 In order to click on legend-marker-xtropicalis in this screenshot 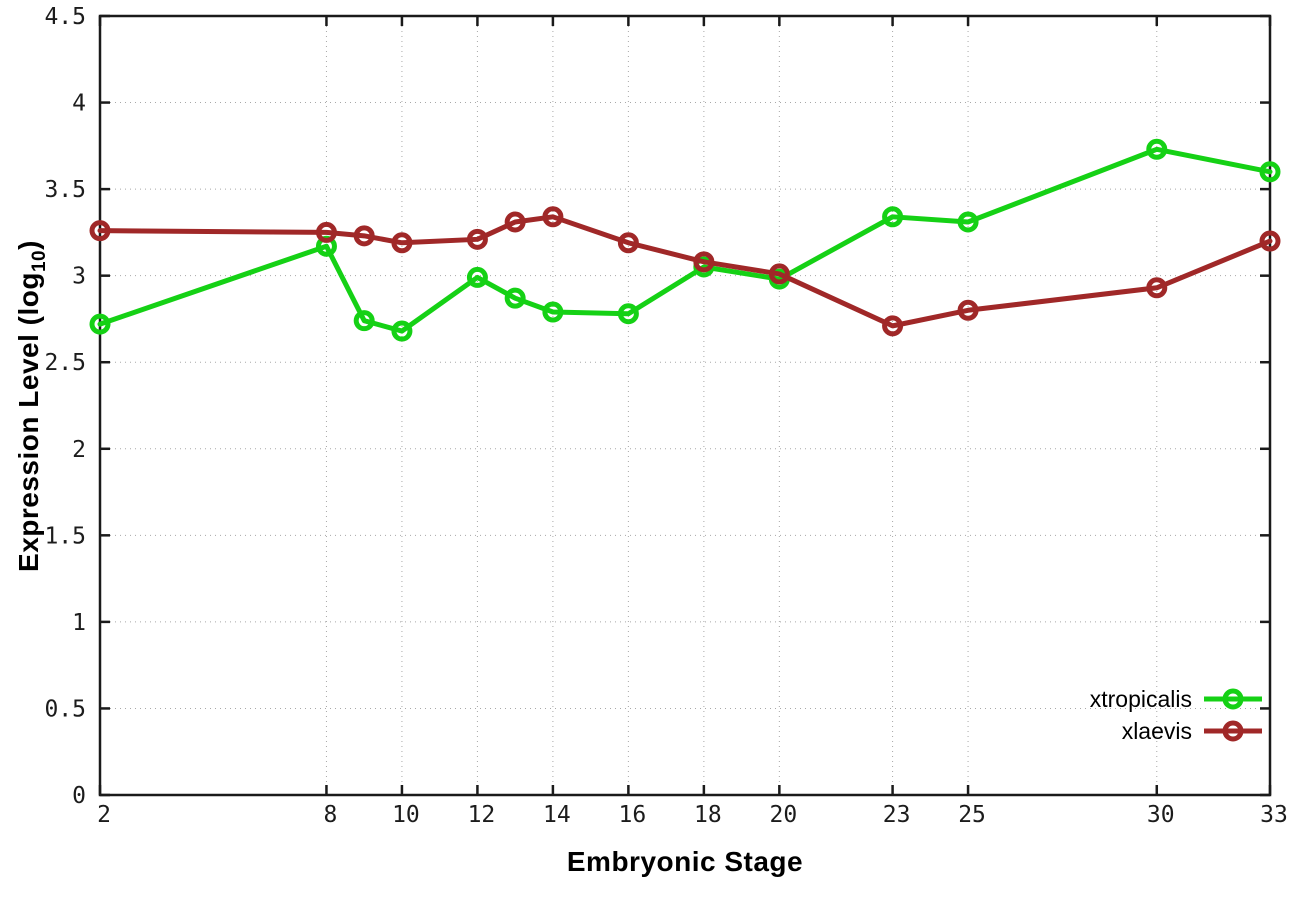, I will do `click(1233, 699)`.